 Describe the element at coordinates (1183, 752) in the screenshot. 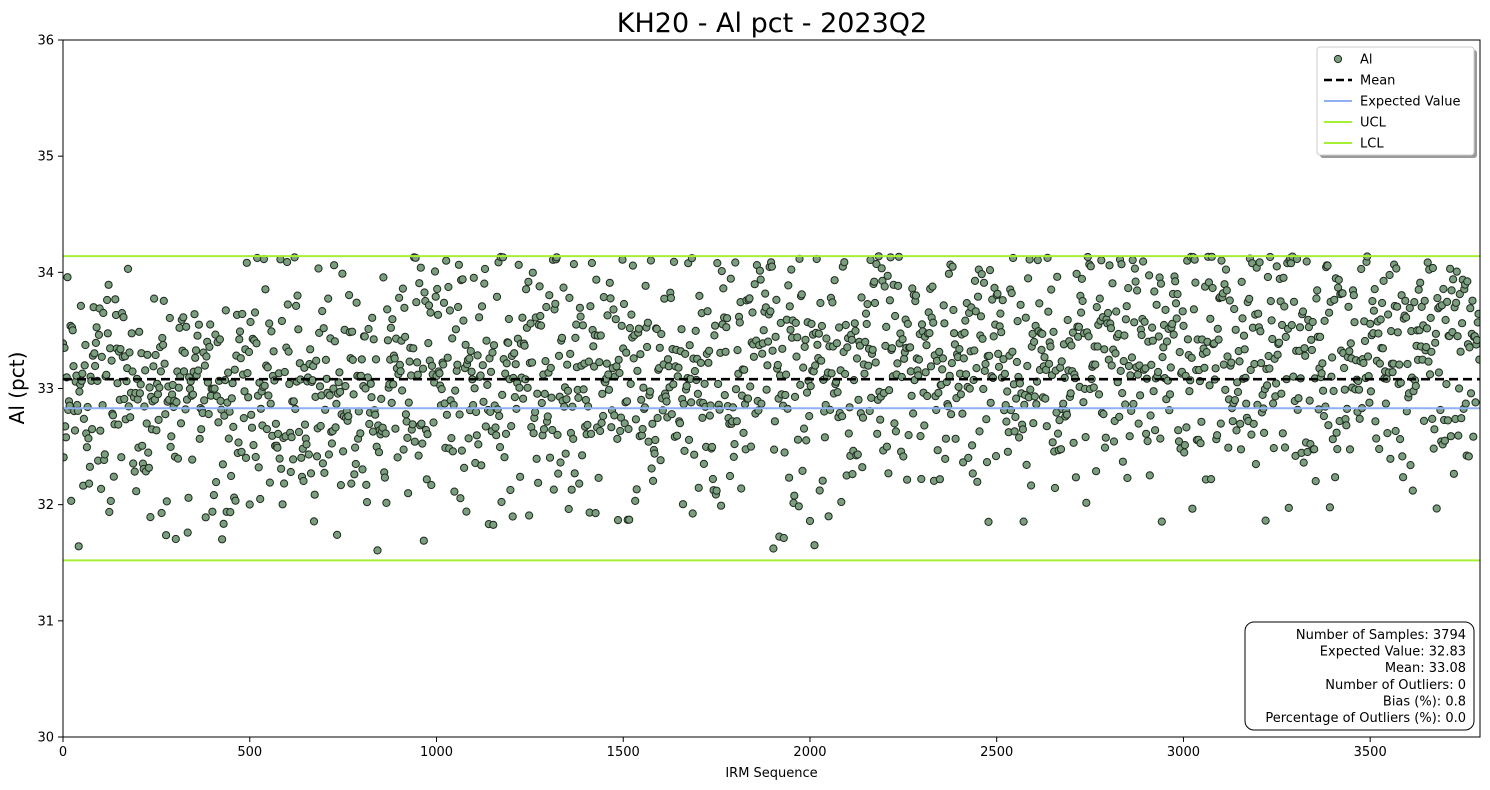

I see `x-tick-label: 3000` at that location.